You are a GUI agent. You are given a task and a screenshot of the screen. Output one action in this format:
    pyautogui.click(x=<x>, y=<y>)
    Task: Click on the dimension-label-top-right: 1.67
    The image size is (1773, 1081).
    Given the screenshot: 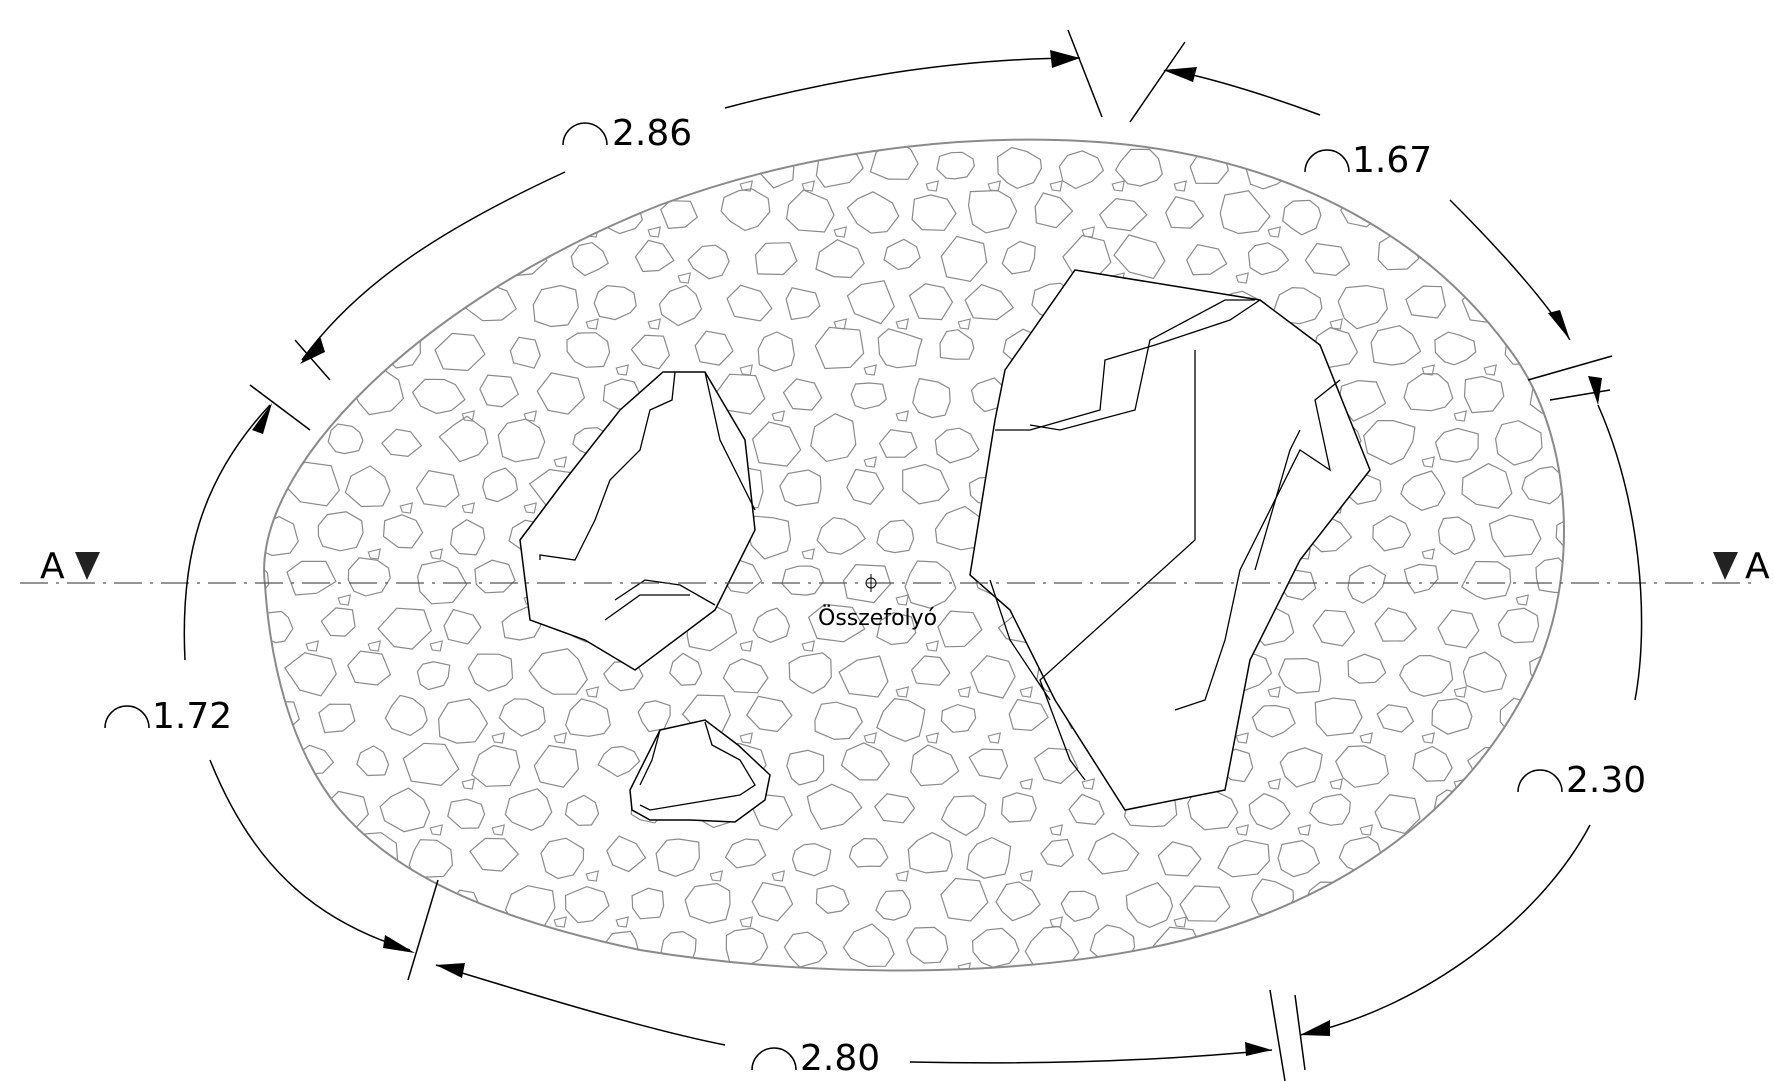 What is the action you would take?
    pyautogui.click(x=1368, y=160)
    